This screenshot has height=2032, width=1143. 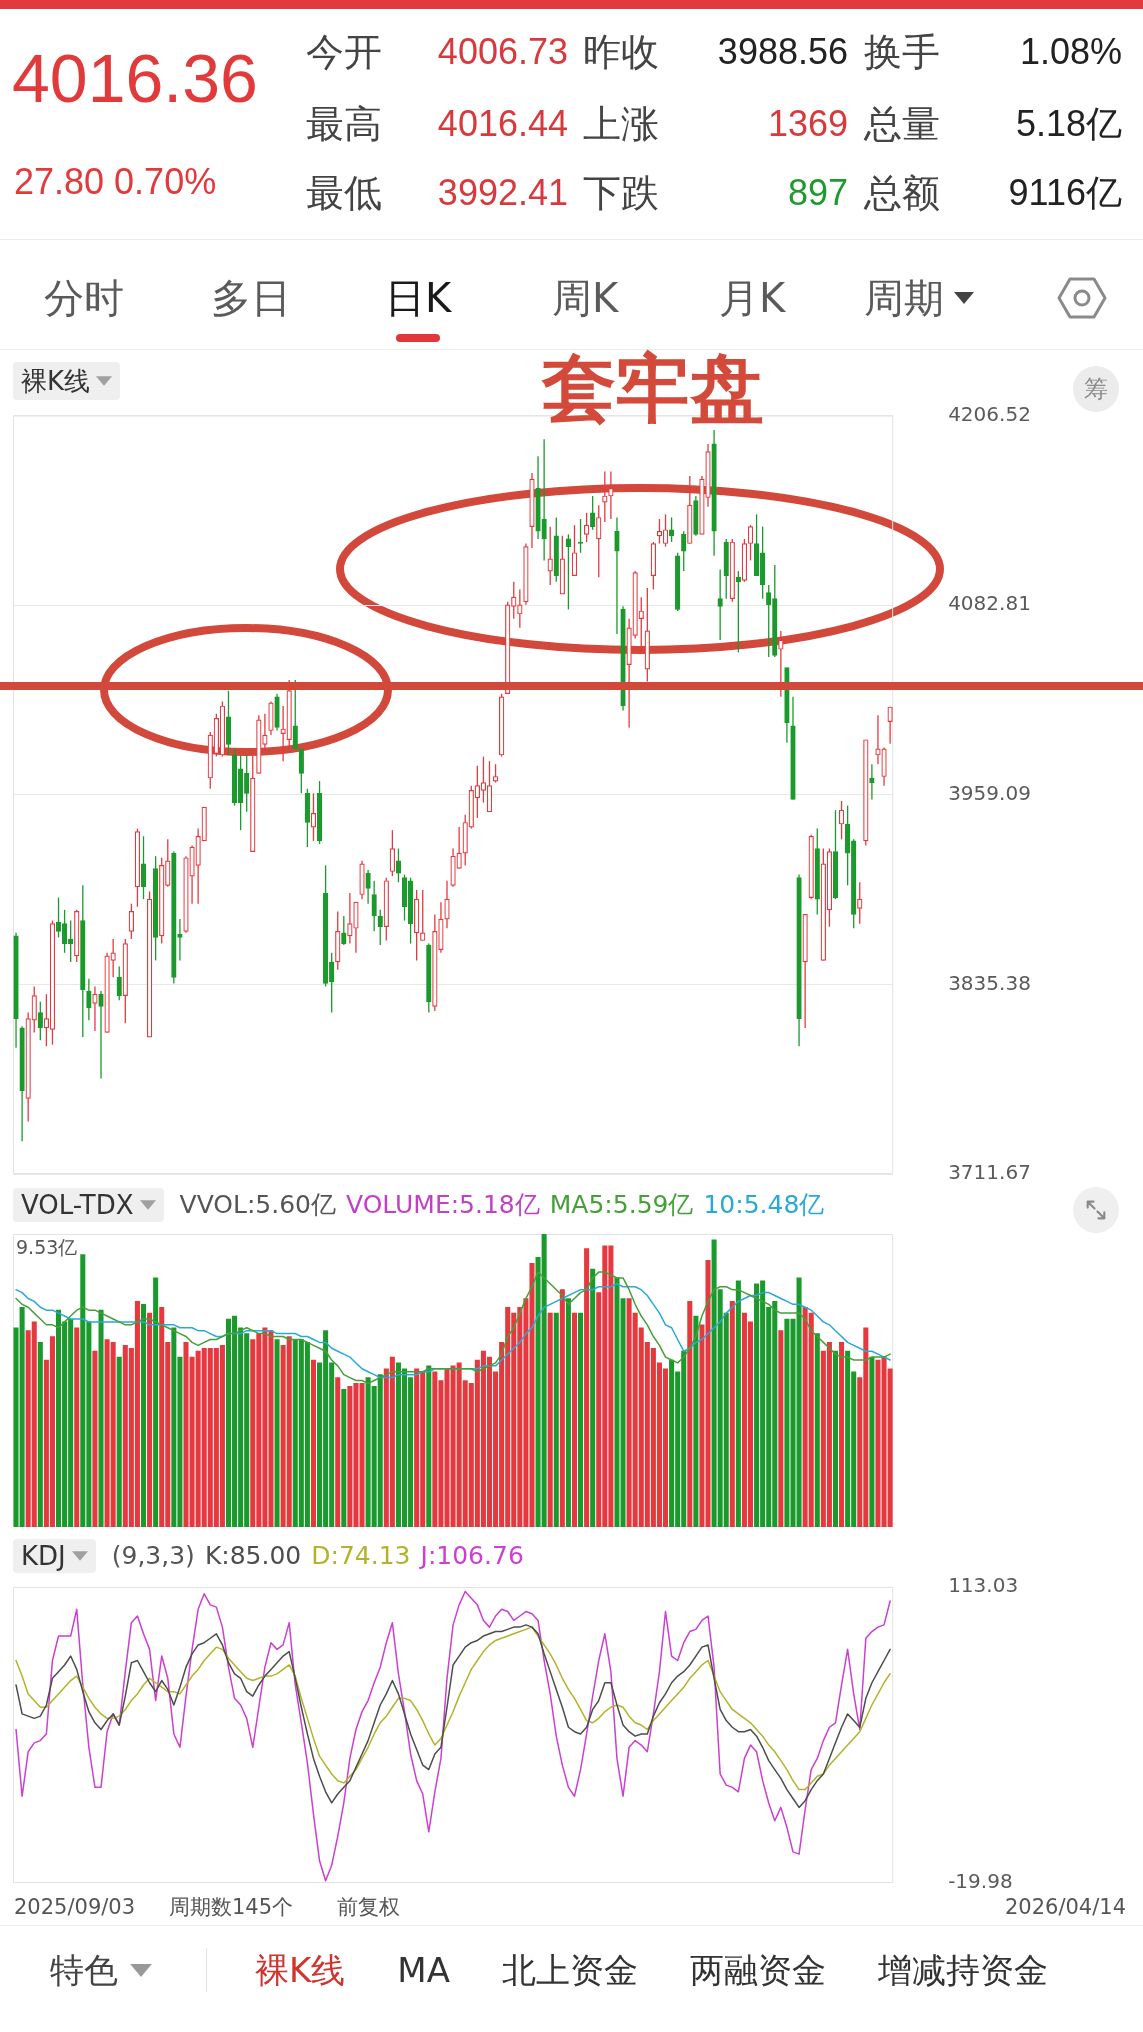 What do you see at coordinates (1065, 192) in the screenshot?
I see `text: 9116亿` at bounding box center [1065, 192].